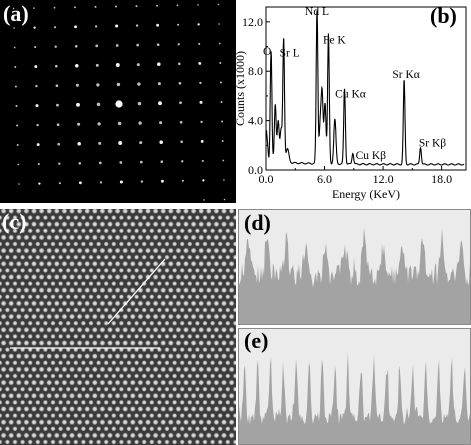 This screenshot has height=445, width=471. Describe the element at coordinates (371, 156) in the screenshot. I see `eds-peak-label: Cu Kβ` at that location.